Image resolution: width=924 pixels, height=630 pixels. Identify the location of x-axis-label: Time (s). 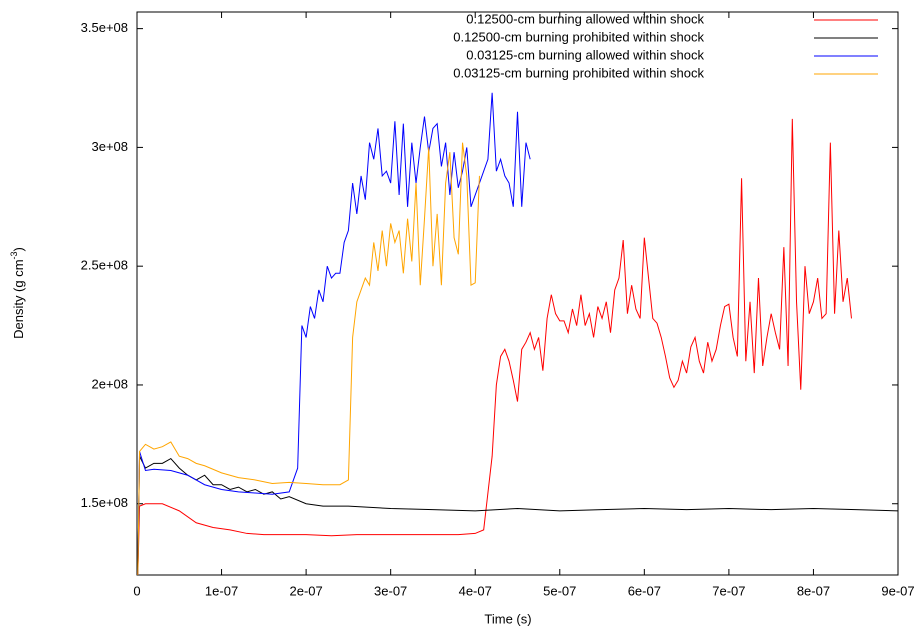
(507, 618).